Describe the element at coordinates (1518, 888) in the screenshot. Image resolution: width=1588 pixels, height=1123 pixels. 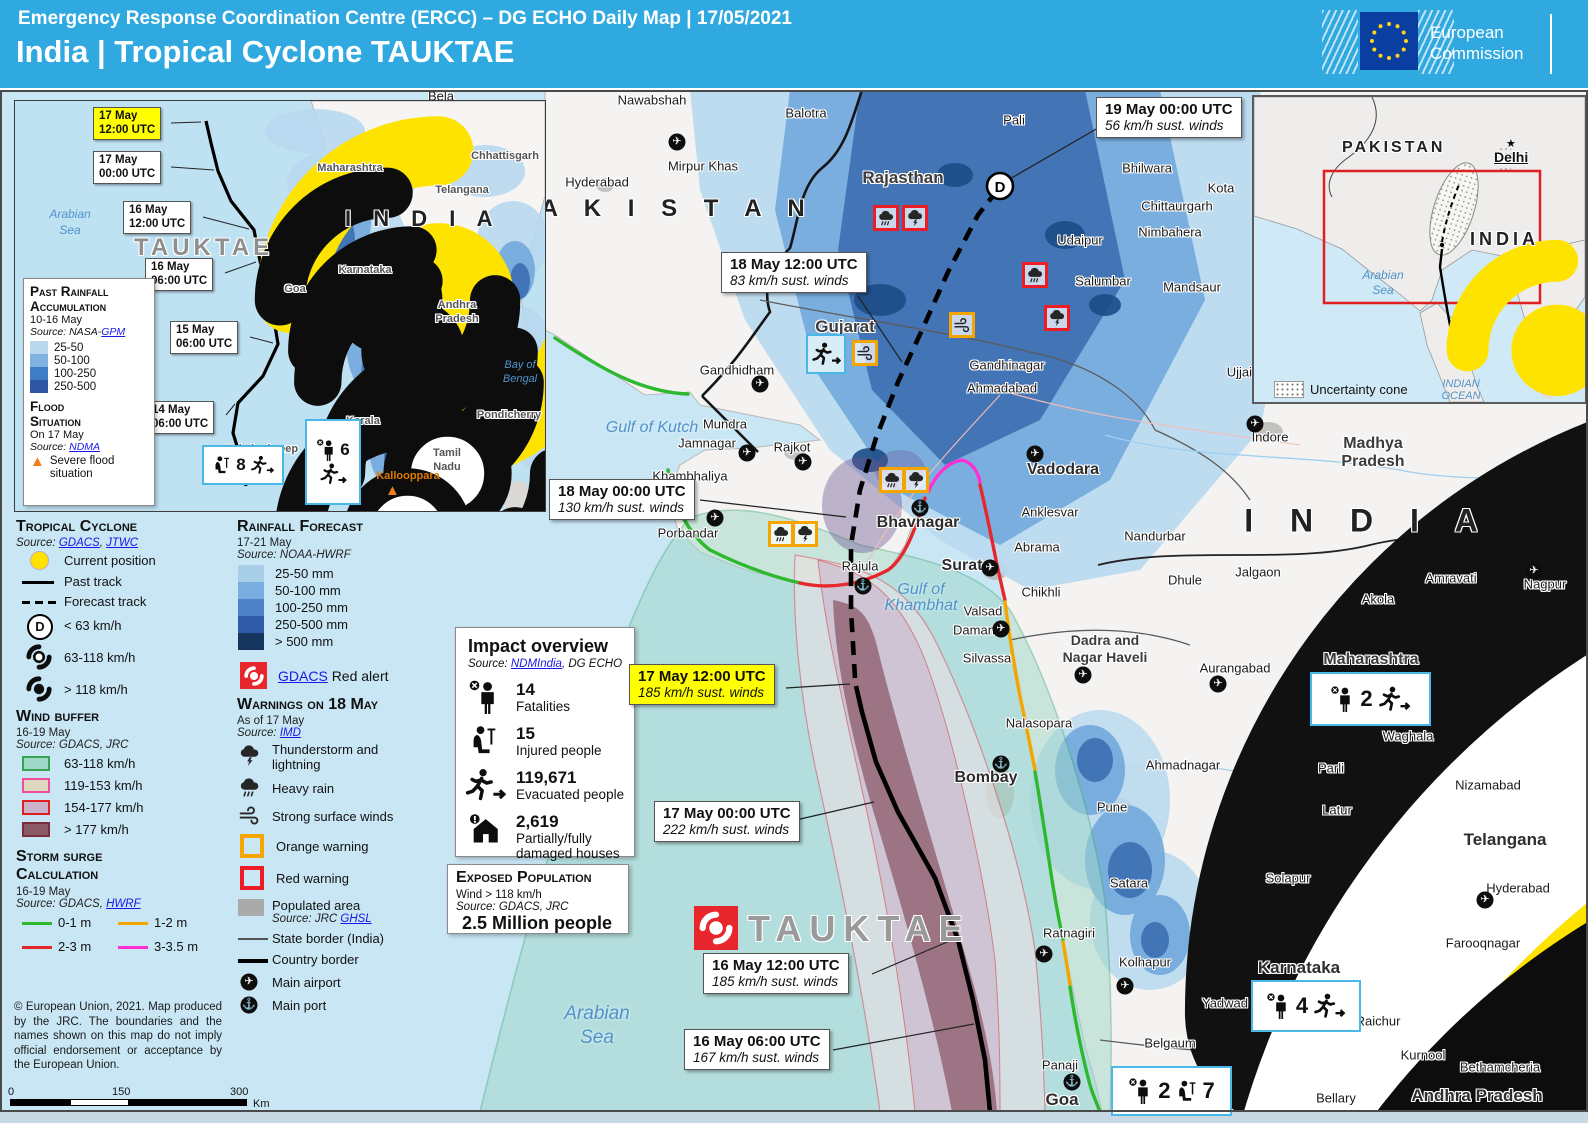
I see `city-label-hyderabad-in: Hyderabad` at that location.